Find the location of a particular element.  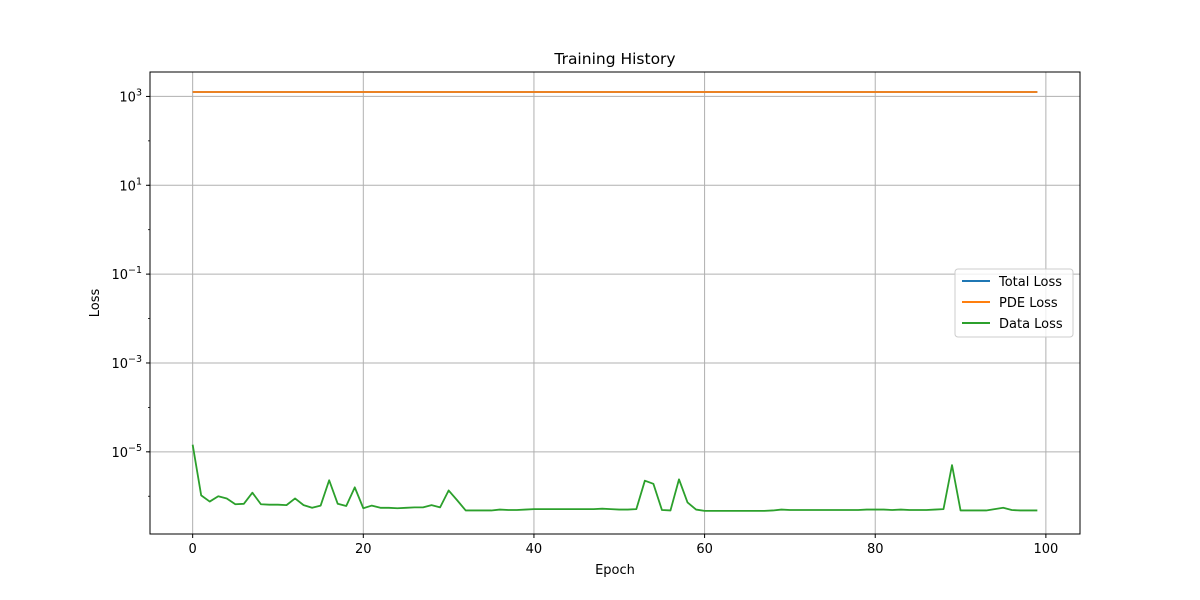

series-line-data-loss is located at coordinates (614, 478).